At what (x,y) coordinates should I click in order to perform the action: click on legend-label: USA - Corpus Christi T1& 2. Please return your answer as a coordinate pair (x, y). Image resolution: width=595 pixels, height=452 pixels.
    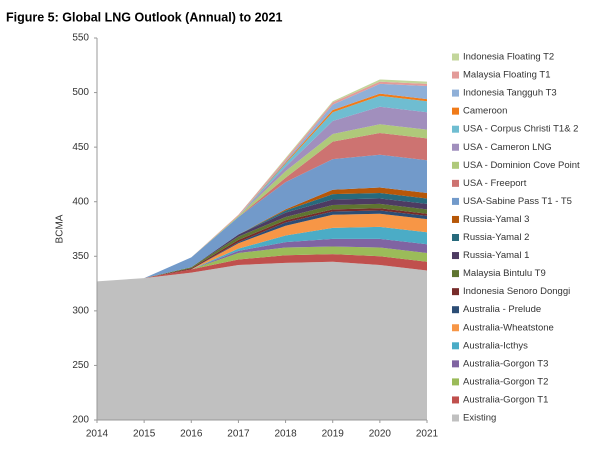
    Looking at the image, I should click on (520, 129).